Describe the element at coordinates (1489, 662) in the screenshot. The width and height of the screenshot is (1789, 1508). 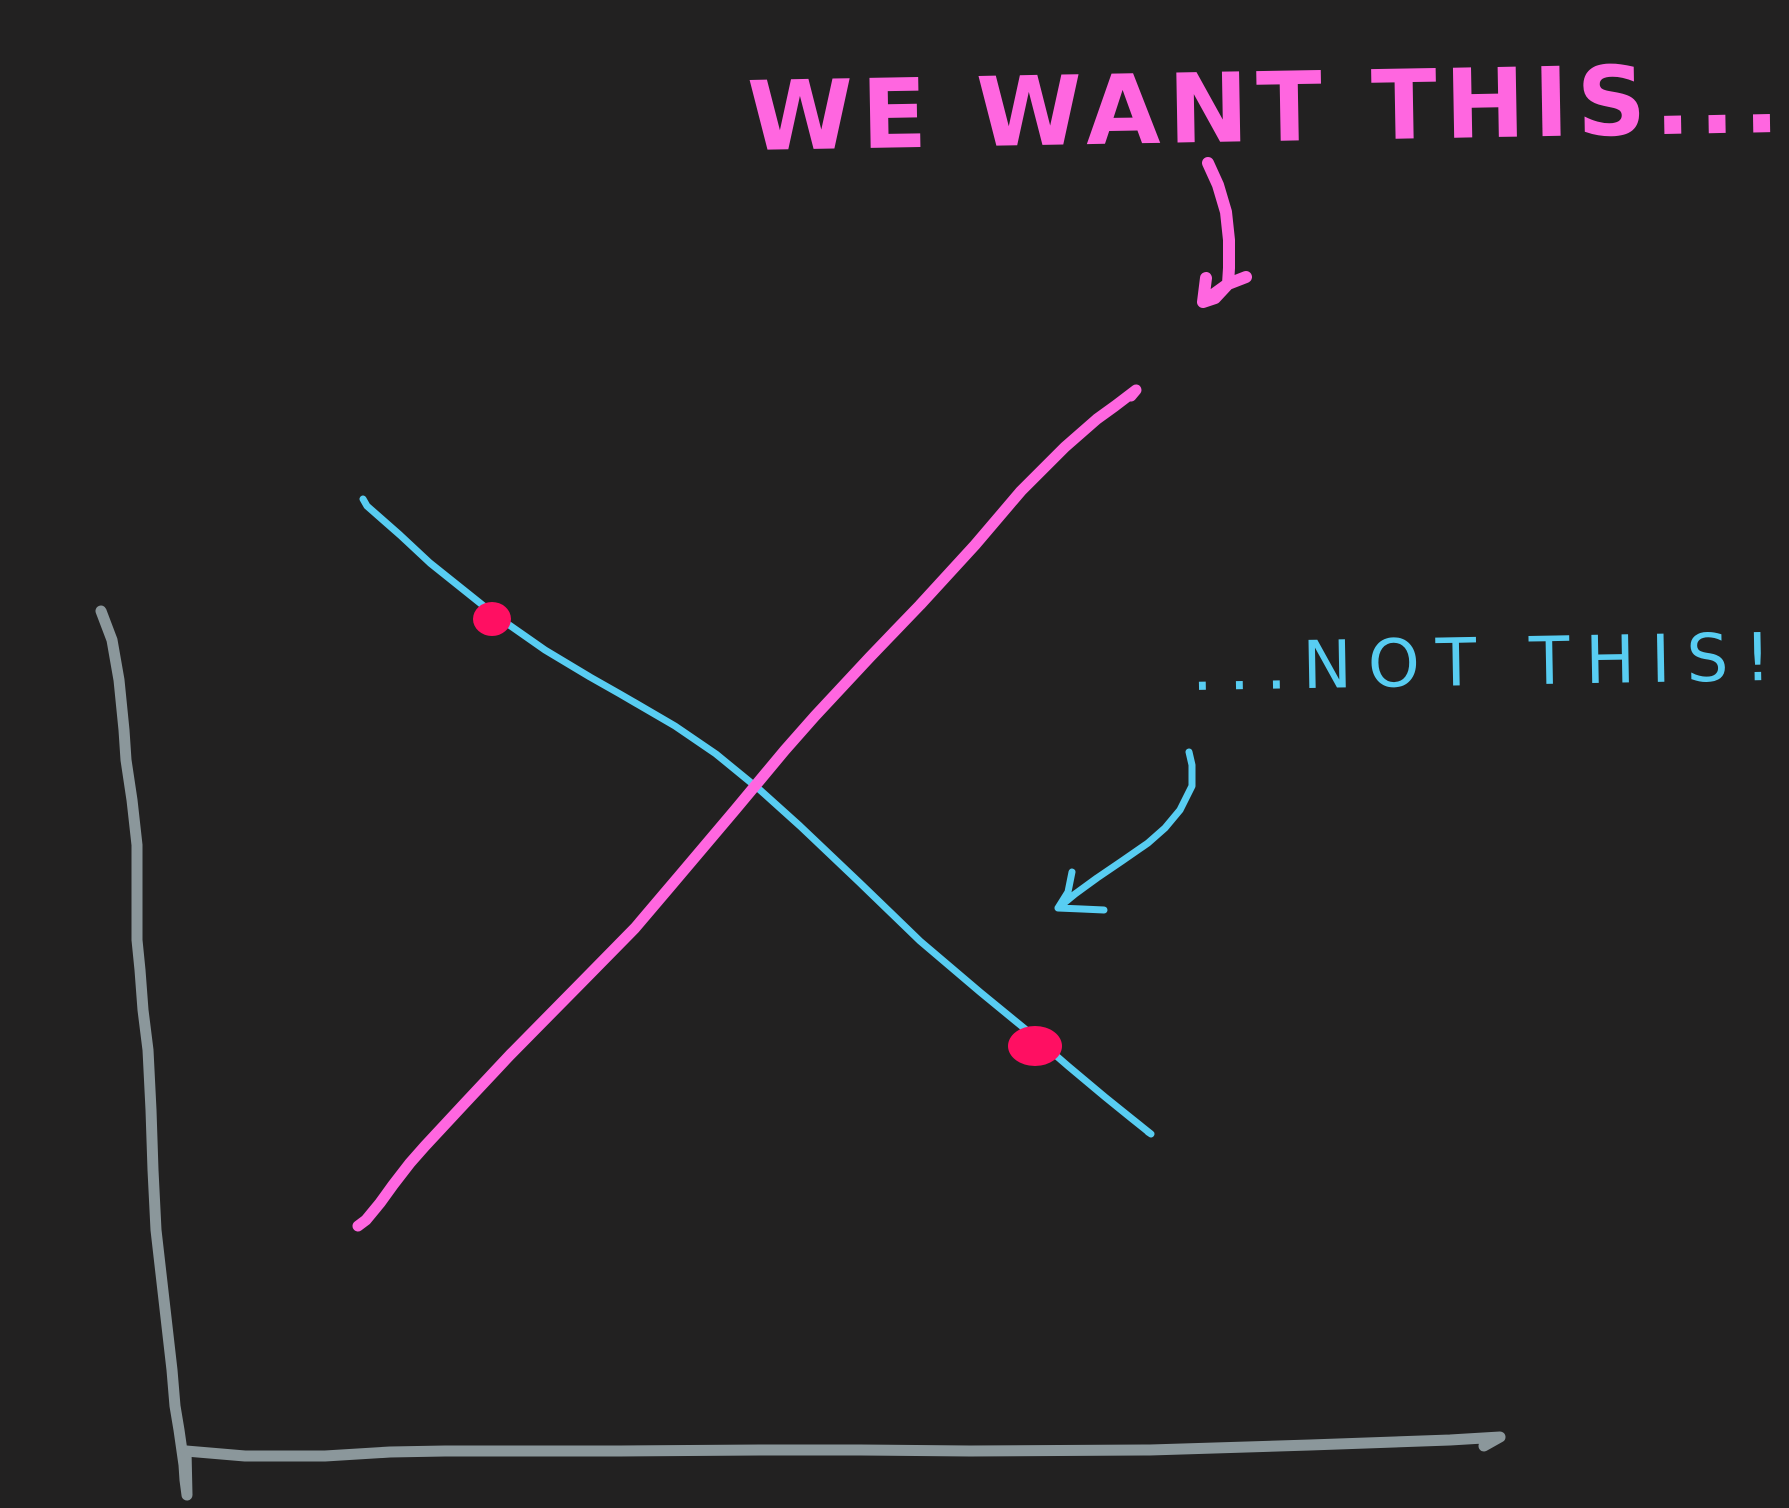
I see `annotation-not-this: ...NOT THIS!` at that location.